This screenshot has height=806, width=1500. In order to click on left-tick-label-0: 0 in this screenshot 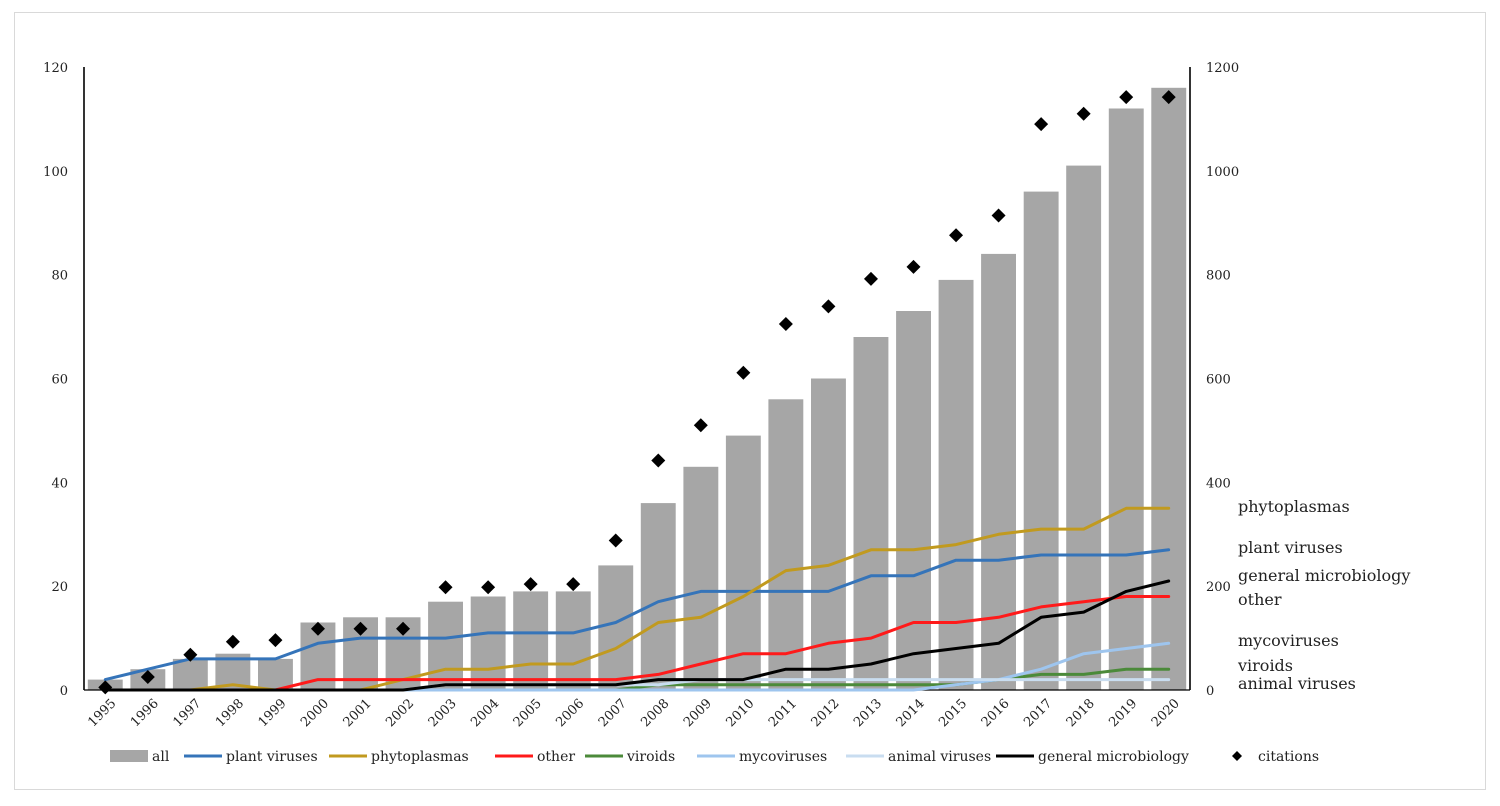, I will do `click(64, 691)`.